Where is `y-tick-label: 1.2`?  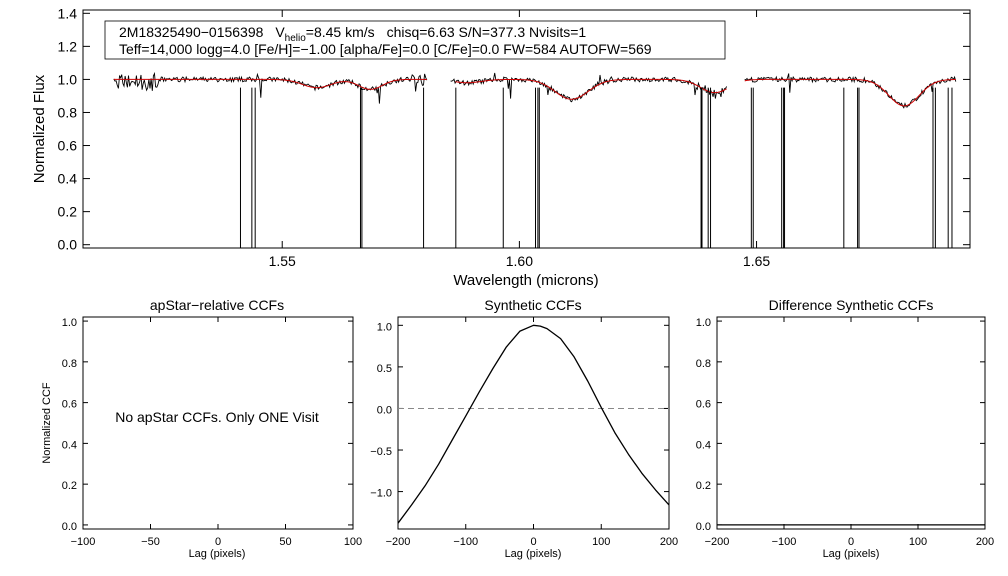 y-tick-label: 1.2 is located at coordinates (68, 46).